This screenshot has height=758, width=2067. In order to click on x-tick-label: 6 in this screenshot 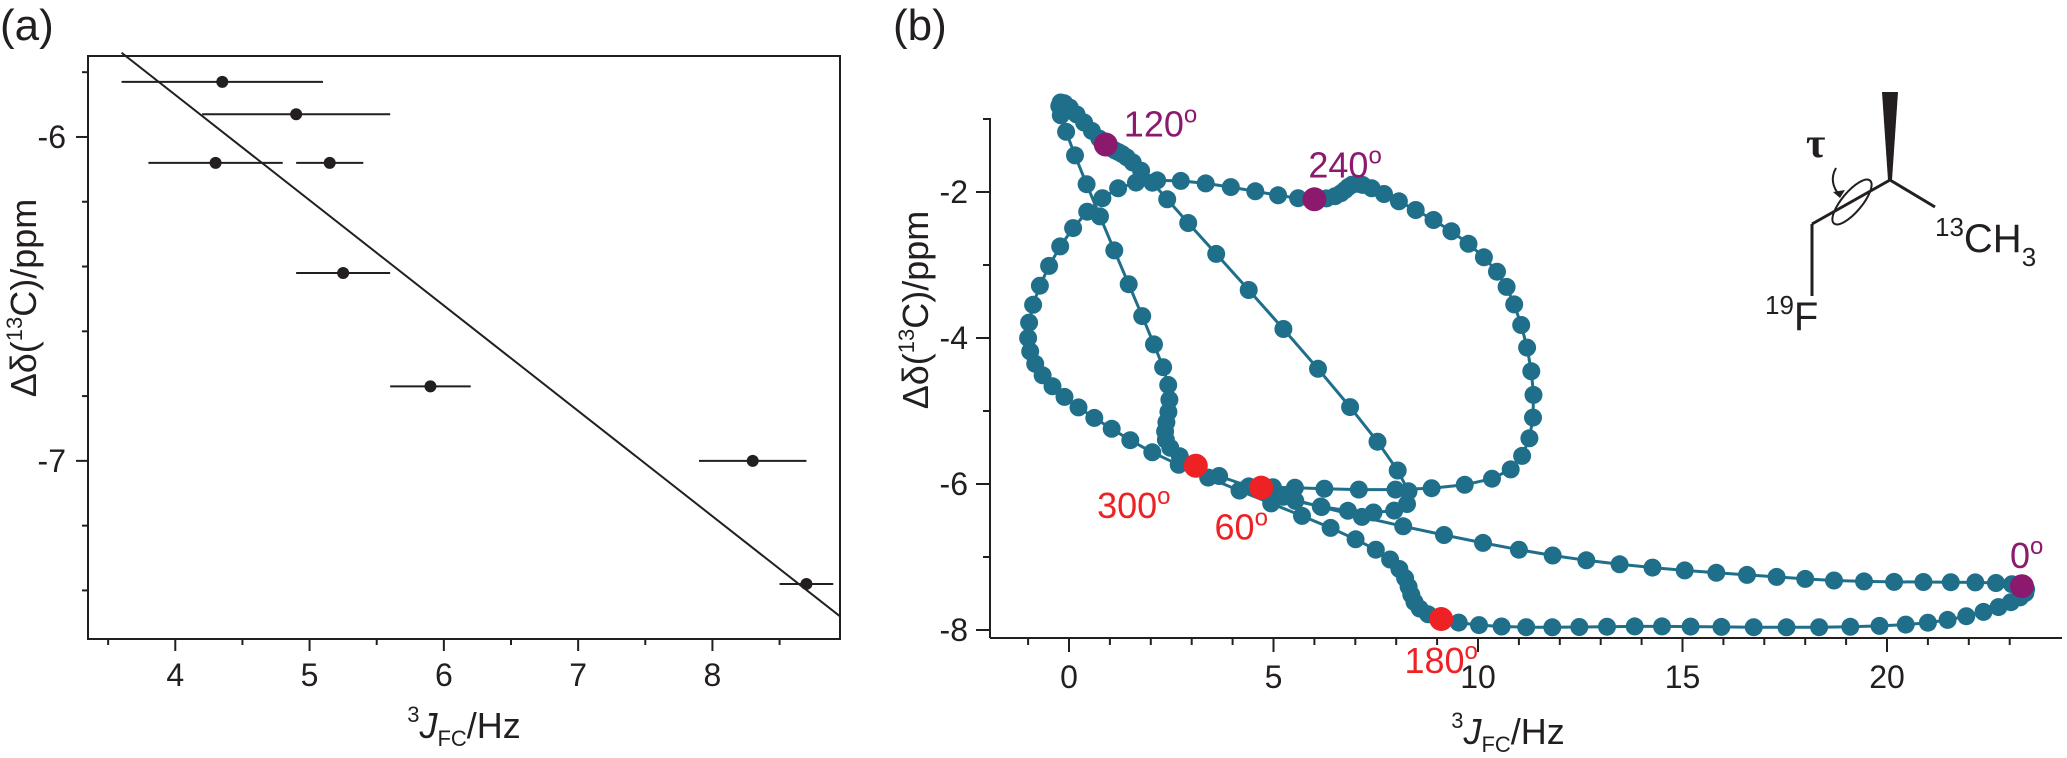, I will do `click(444, 675)`.